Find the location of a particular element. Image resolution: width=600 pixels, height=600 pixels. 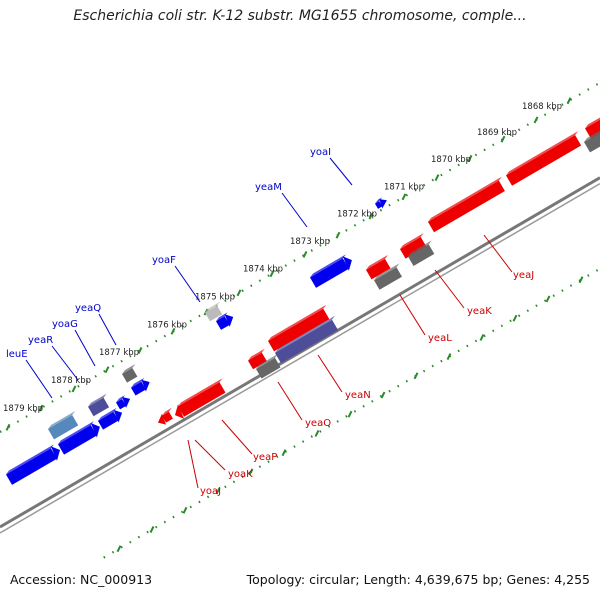

gene-label-yeaP: yeaP is located at coordinates (265, 457).